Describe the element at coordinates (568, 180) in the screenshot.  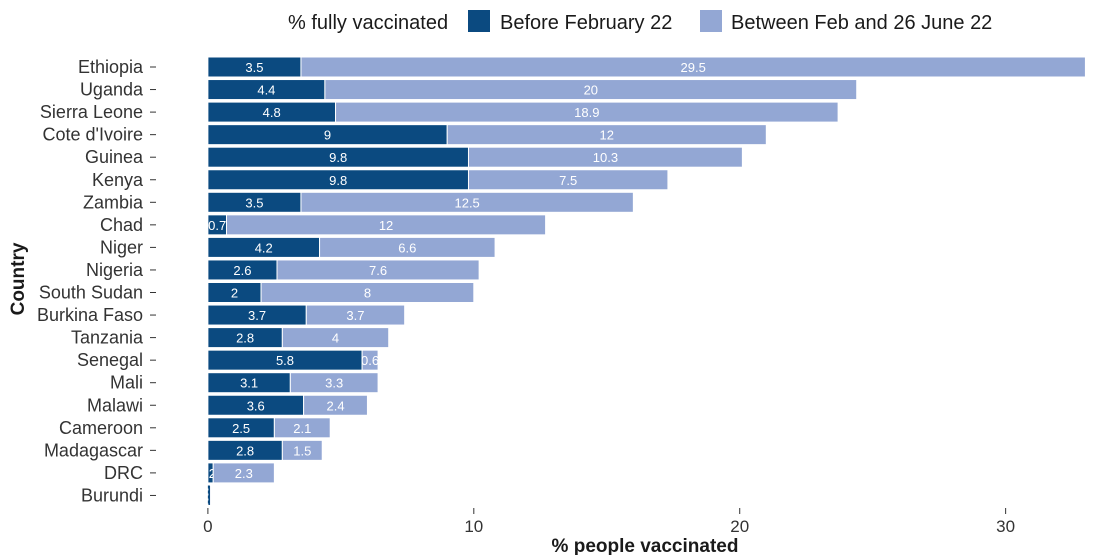
I see `bar-between-kenya` at that location.